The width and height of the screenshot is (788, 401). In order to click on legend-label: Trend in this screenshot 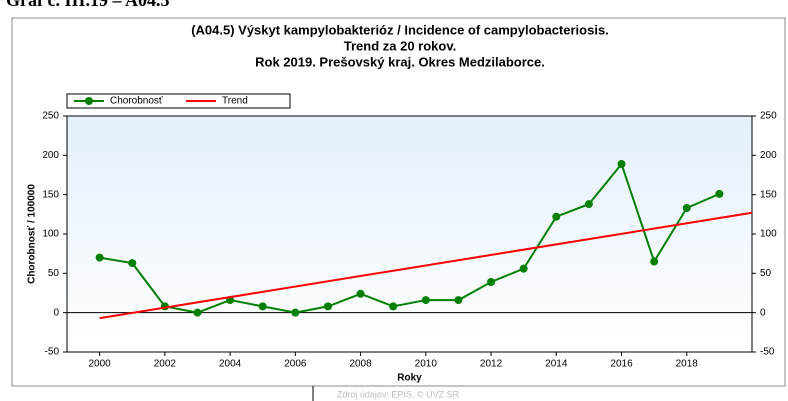, I will do `click(235, 101)`.